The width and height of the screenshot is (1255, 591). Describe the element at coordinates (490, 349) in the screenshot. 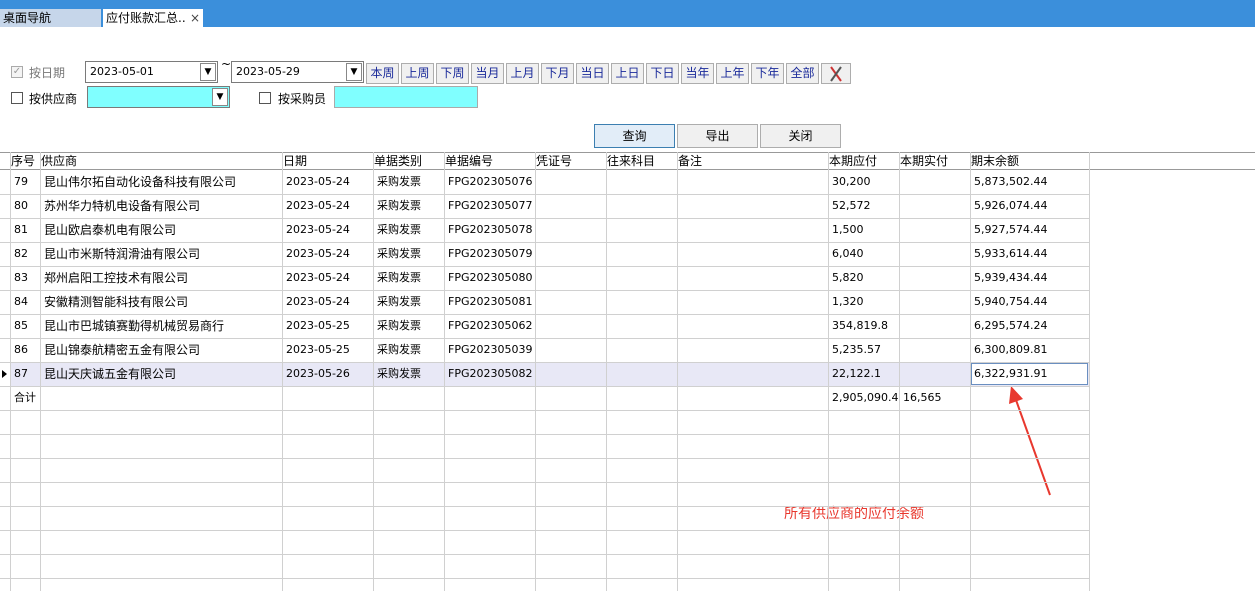

I see `grid-cell: FPG202305039` at that location.